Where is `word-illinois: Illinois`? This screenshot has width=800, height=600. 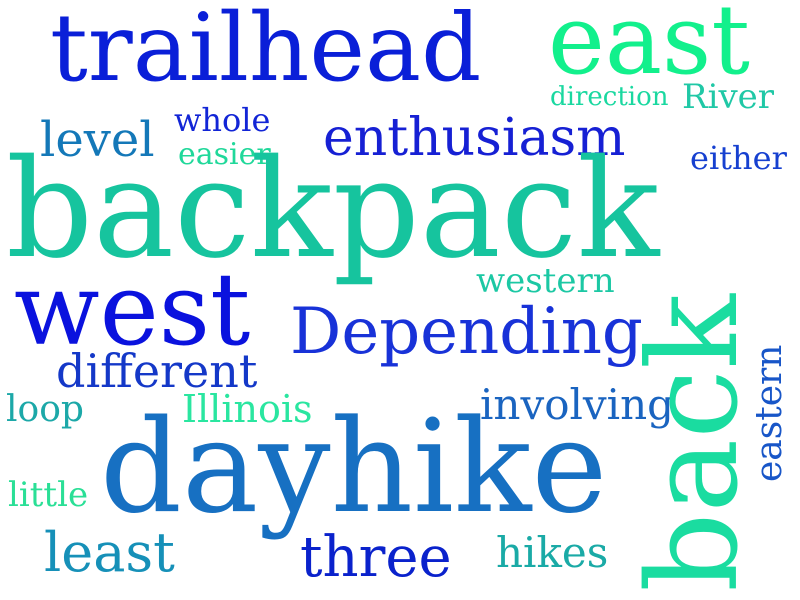
word-illinois: Illinois is located at coordinates (247, 409).